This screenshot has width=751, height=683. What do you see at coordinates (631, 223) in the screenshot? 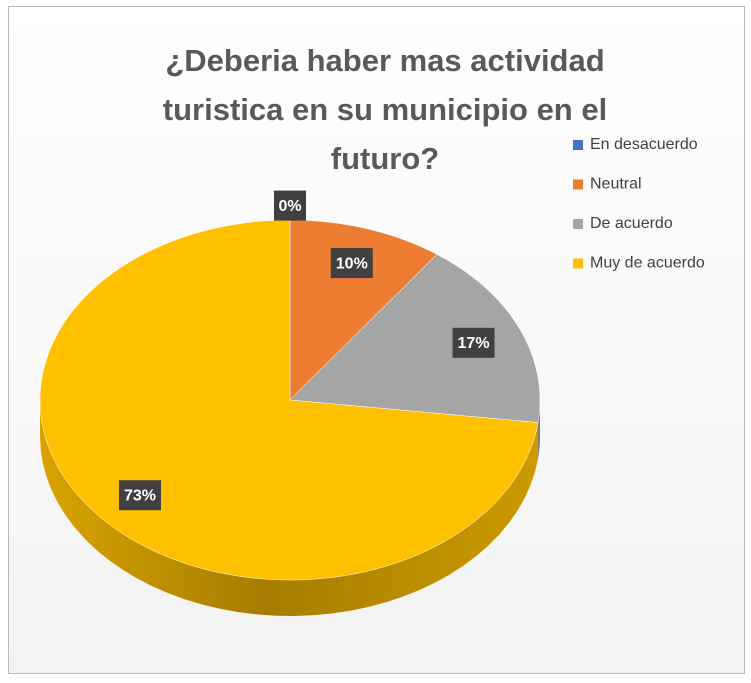
I see `legend-label: De acuerdo` at bounding box center [631, 223].